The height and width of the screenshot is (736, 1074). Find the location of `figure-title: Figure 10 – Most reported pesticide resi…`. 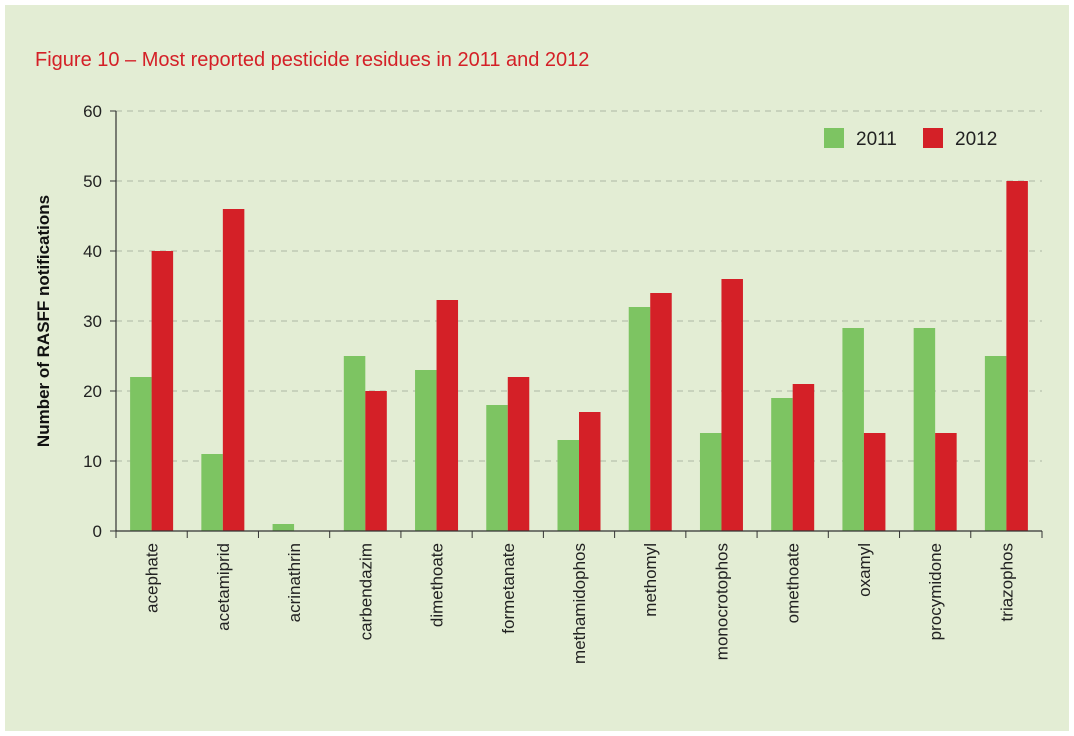

figure-title: Figure 10 – Most reported pesticide resi… is located at coordinates (312, 60).